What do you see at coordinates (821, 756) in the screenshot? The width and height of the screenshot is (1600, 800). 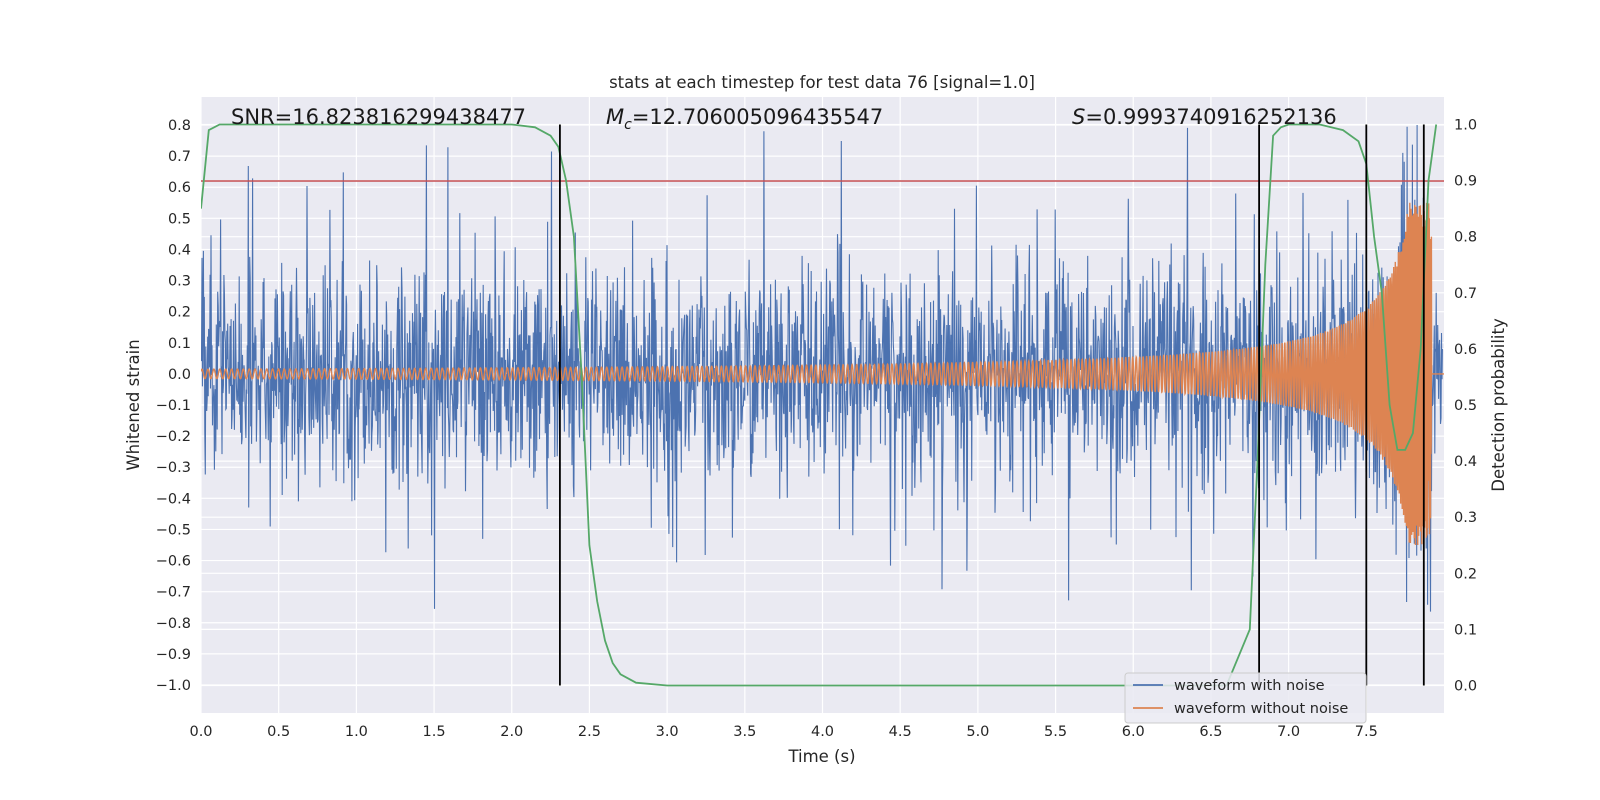 I see `x-axis-label: Time (s)` at bounding box center [821, 756].